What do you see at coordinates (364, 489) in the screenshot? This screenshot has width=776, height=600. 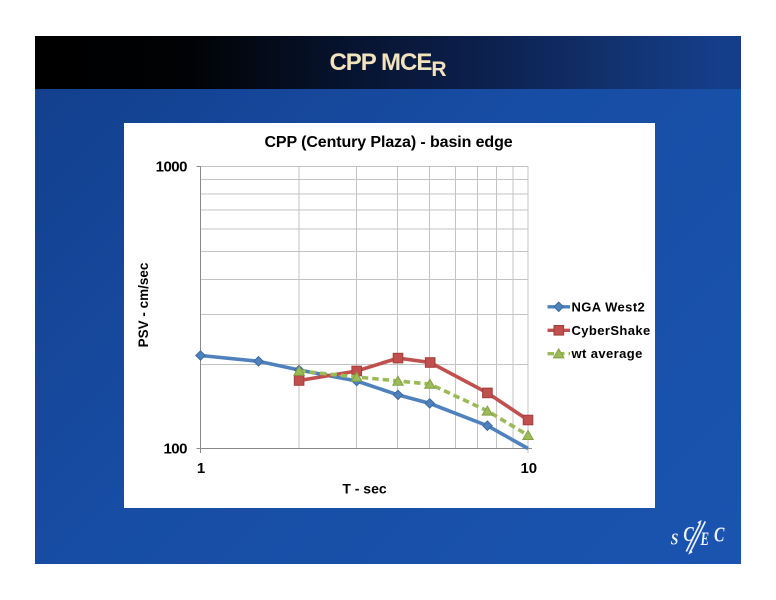 I see `svg-text: T - sec` at bounding box center [364, 489].